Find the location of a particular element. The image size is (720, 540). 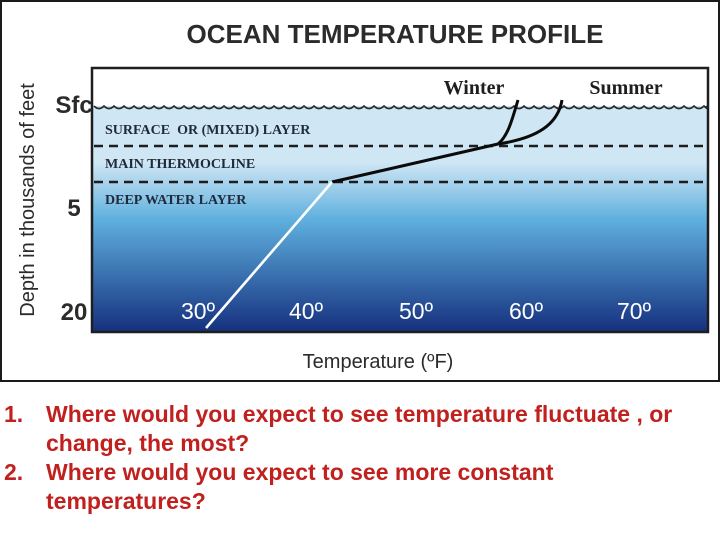

y-tick-label: Sfc is located at coordinates (73, 105).